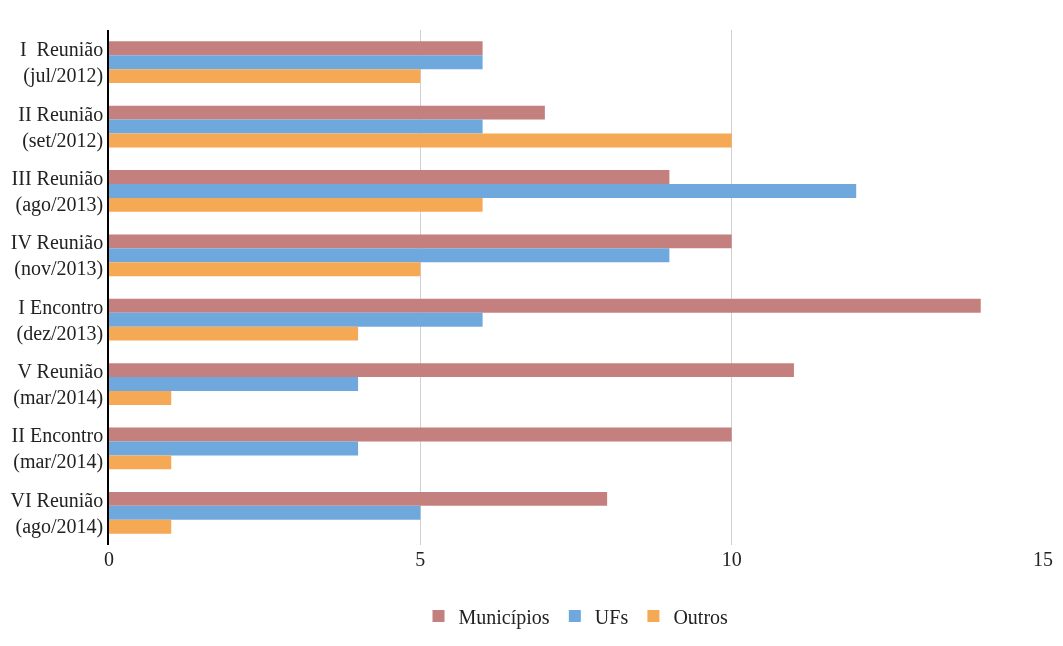 This screenshot has width=1063, height=646. Describe the element at coordinates (57, 256) in the screenshot. I see `y-tick-label: IV Reunião (nov/2013)` at that location.